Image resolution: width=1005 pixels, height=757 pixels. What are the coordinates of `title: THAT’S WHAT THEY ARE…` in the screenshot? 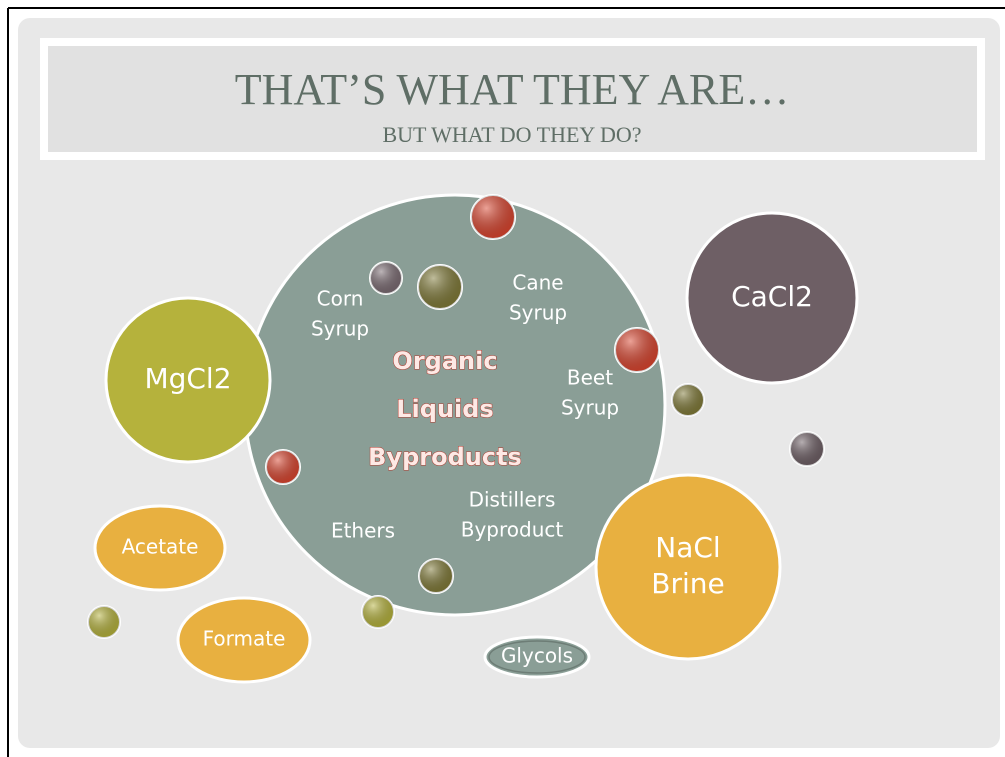 It's located at (512, 89).